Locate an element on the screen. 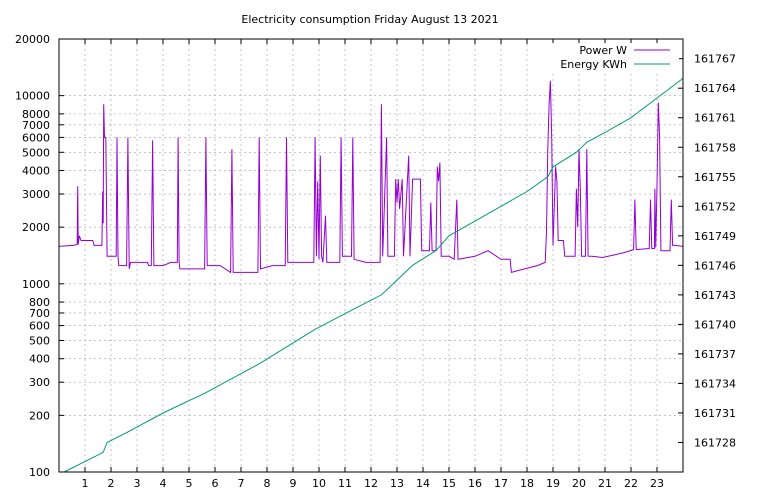 This screenshot has width=768, height=500. x-tick-label: 17 is located at coordinates (501, 483).